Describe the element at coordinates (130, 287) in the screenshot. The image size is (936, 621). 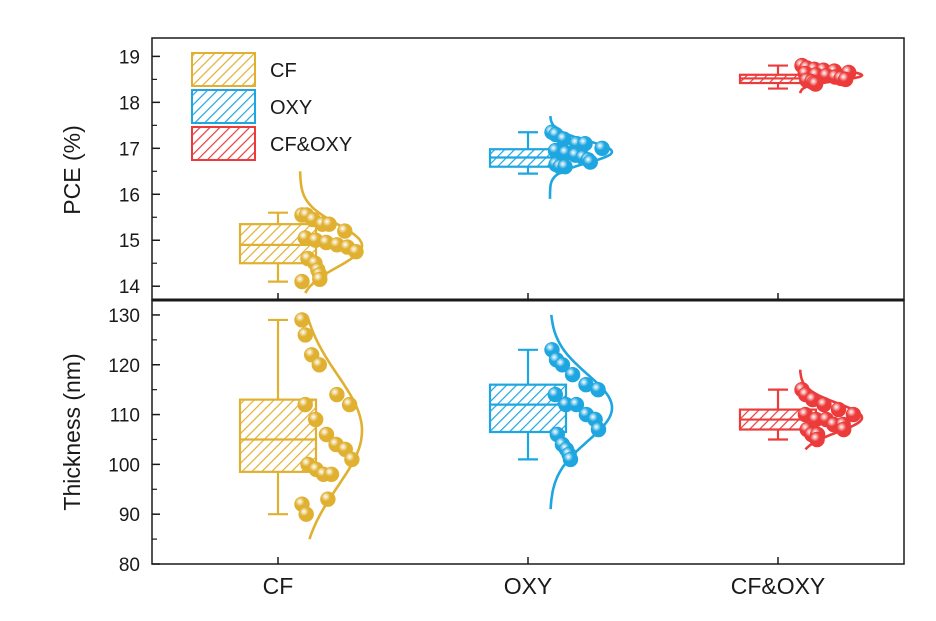
I see `pce-tick-label: 14` at that location.